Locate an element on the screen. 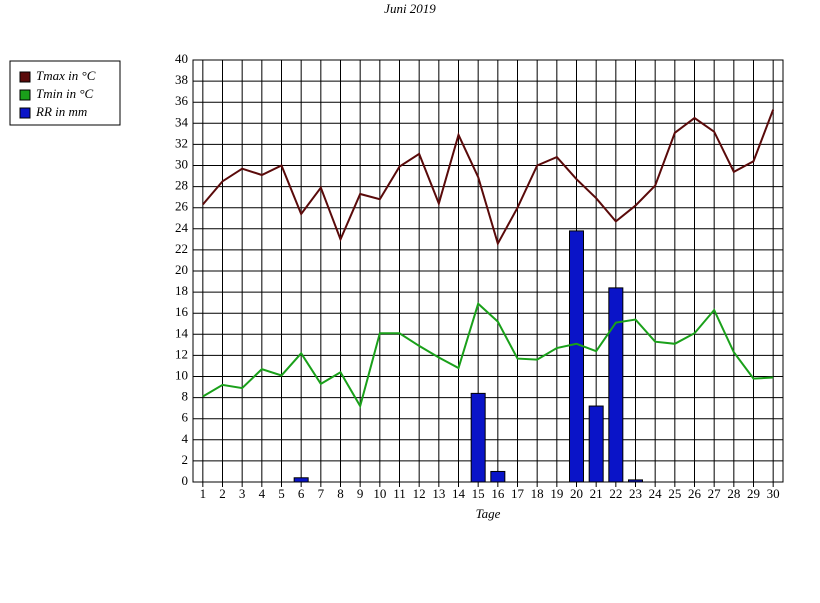 This screenshot has height=603, width=820. x-tick-label: 28 is located at coordinates (733, 493).